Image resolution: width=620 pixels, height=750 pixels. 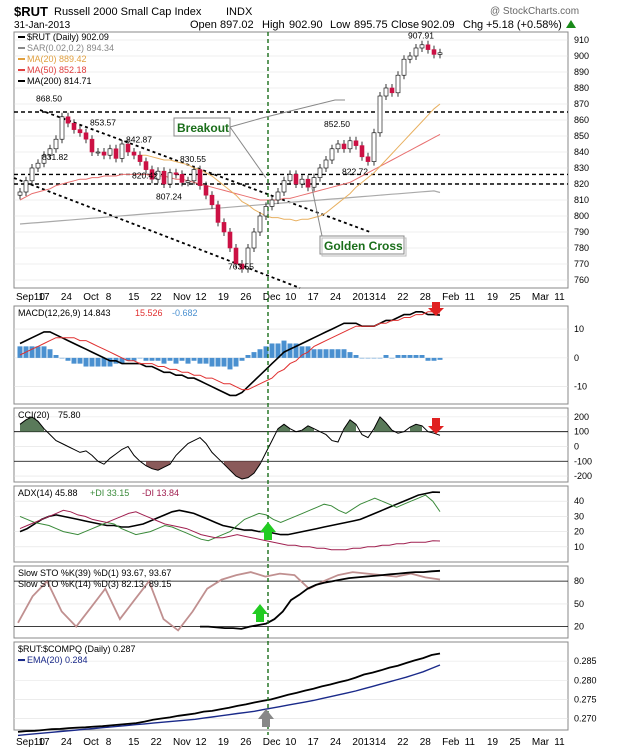 What do you see at coordinates (541, 742) in the screenshot?
I see `x-axis-label: Mar` at bounding box center [541, 742].